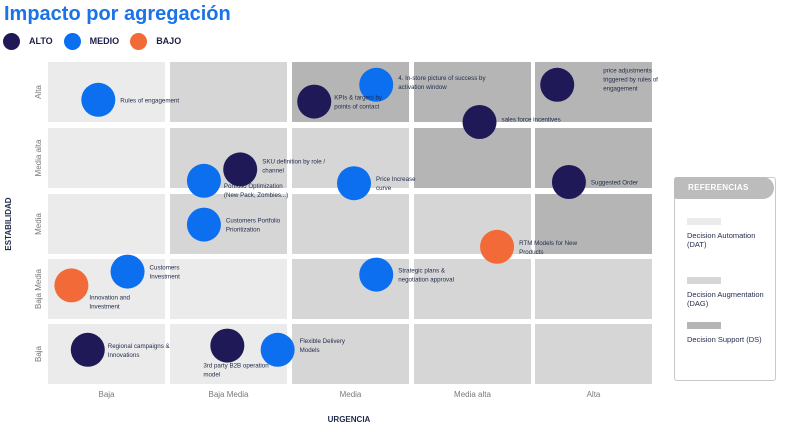 This screenshot has height=425, width=812. Describe the element at coordinates (169, 41) in the screenshot. I see `legend-label-bajo: BAJO` at that location.